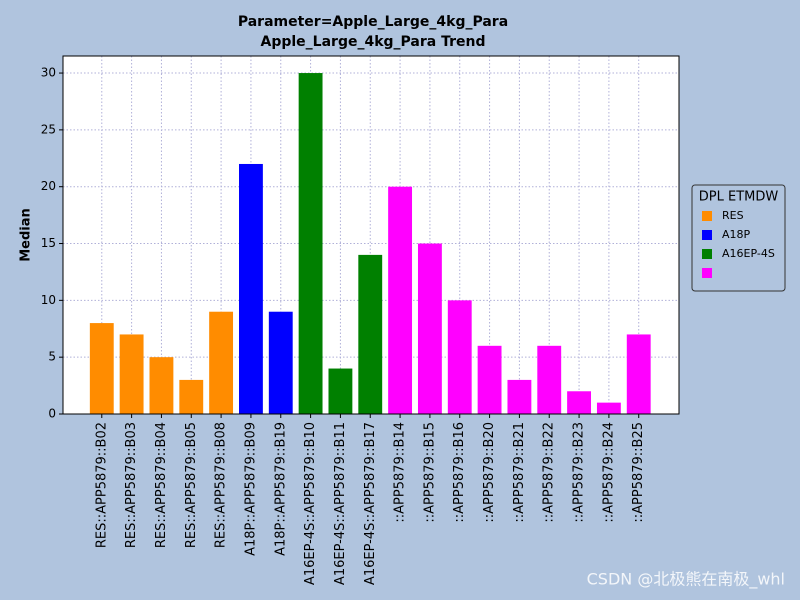 This screenshot has width=800, height=600. What do you see at coordinates (400, 472) in the screenshot?
I see `x-tick-label: ::APP5879::B14` at bounding box center [400, 472].